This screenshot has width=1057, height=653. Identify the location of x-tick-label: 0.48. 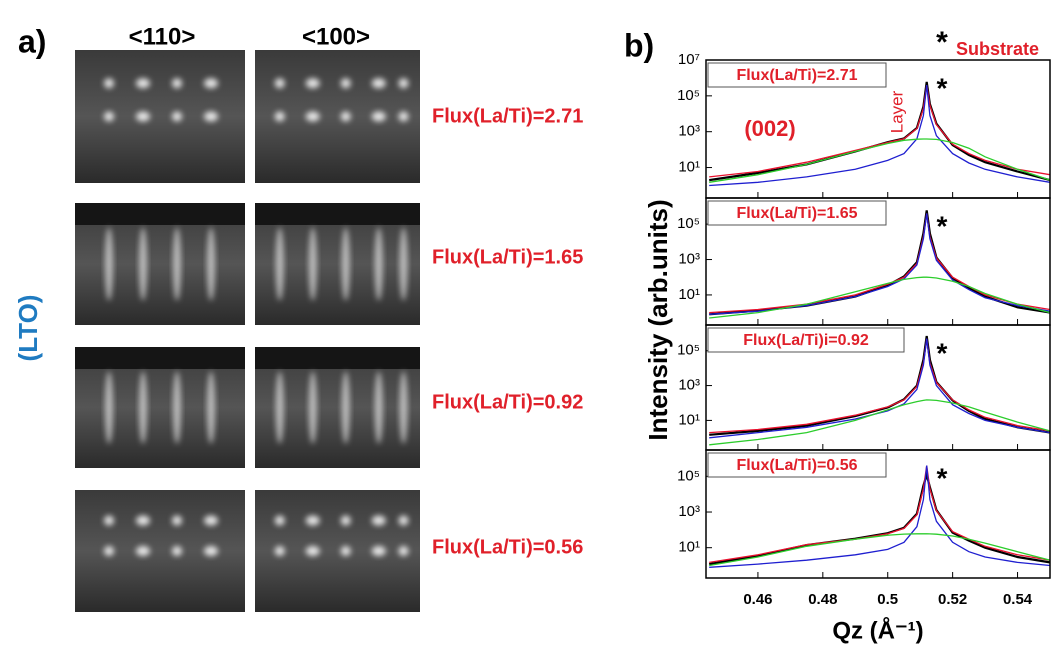
(822, 599).